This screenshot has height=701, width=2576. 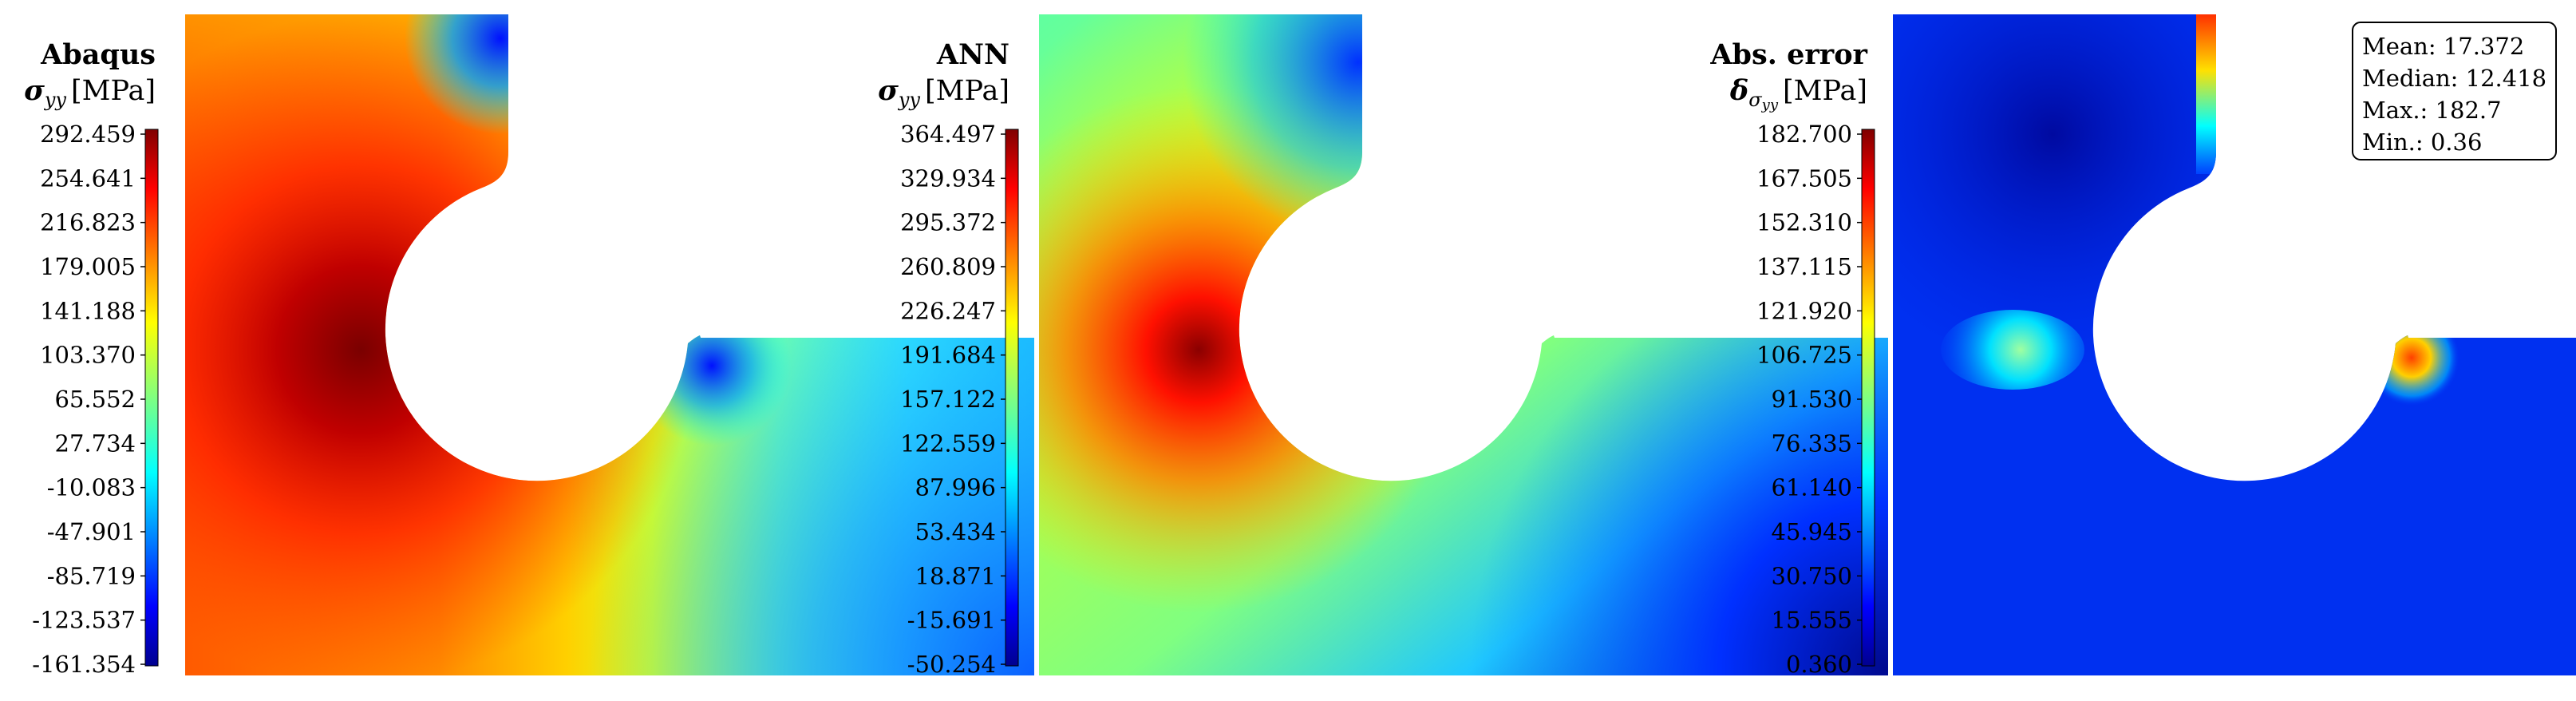 What do you see at coordinates (1770, 105) in the screenshot?
I see `quantity-subsubscript: yy` at bounding box center [1770, 105].